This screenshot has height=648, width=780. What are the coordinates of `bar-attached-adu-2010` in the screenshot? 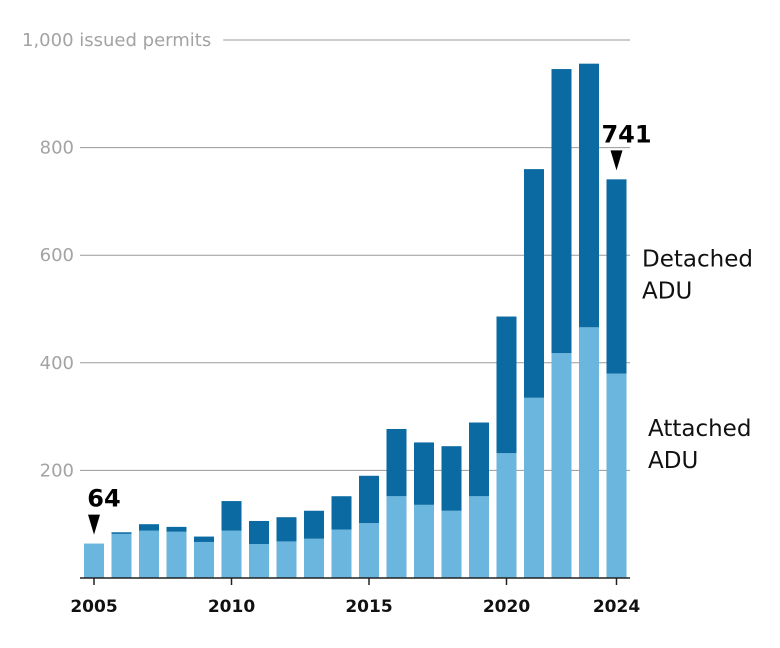 It's located at (231, 554).